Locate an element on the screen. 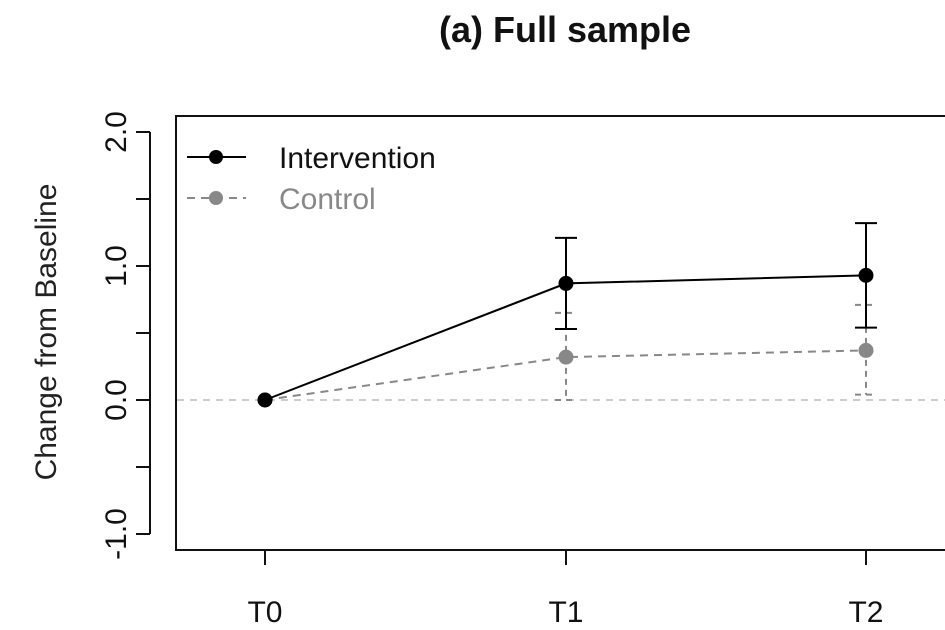  legend-intervention-label: Intervention is located at coordinates (357, 158).